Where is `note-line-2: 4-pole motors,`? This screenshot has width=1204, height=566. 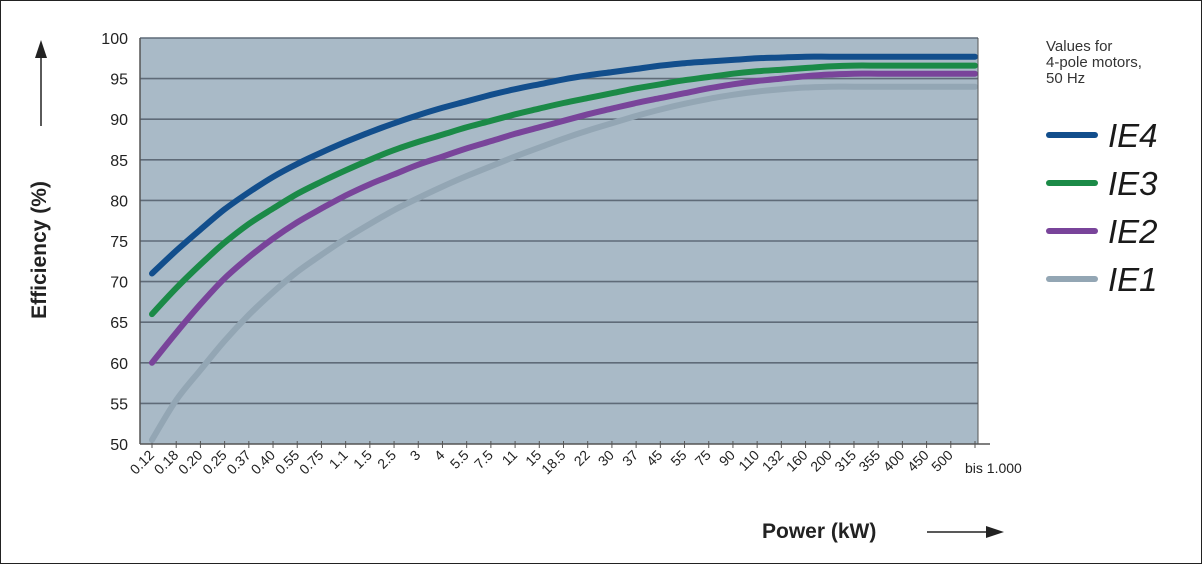 note-line-2: 4-pole motors, is located at coordinates (1094, 62).